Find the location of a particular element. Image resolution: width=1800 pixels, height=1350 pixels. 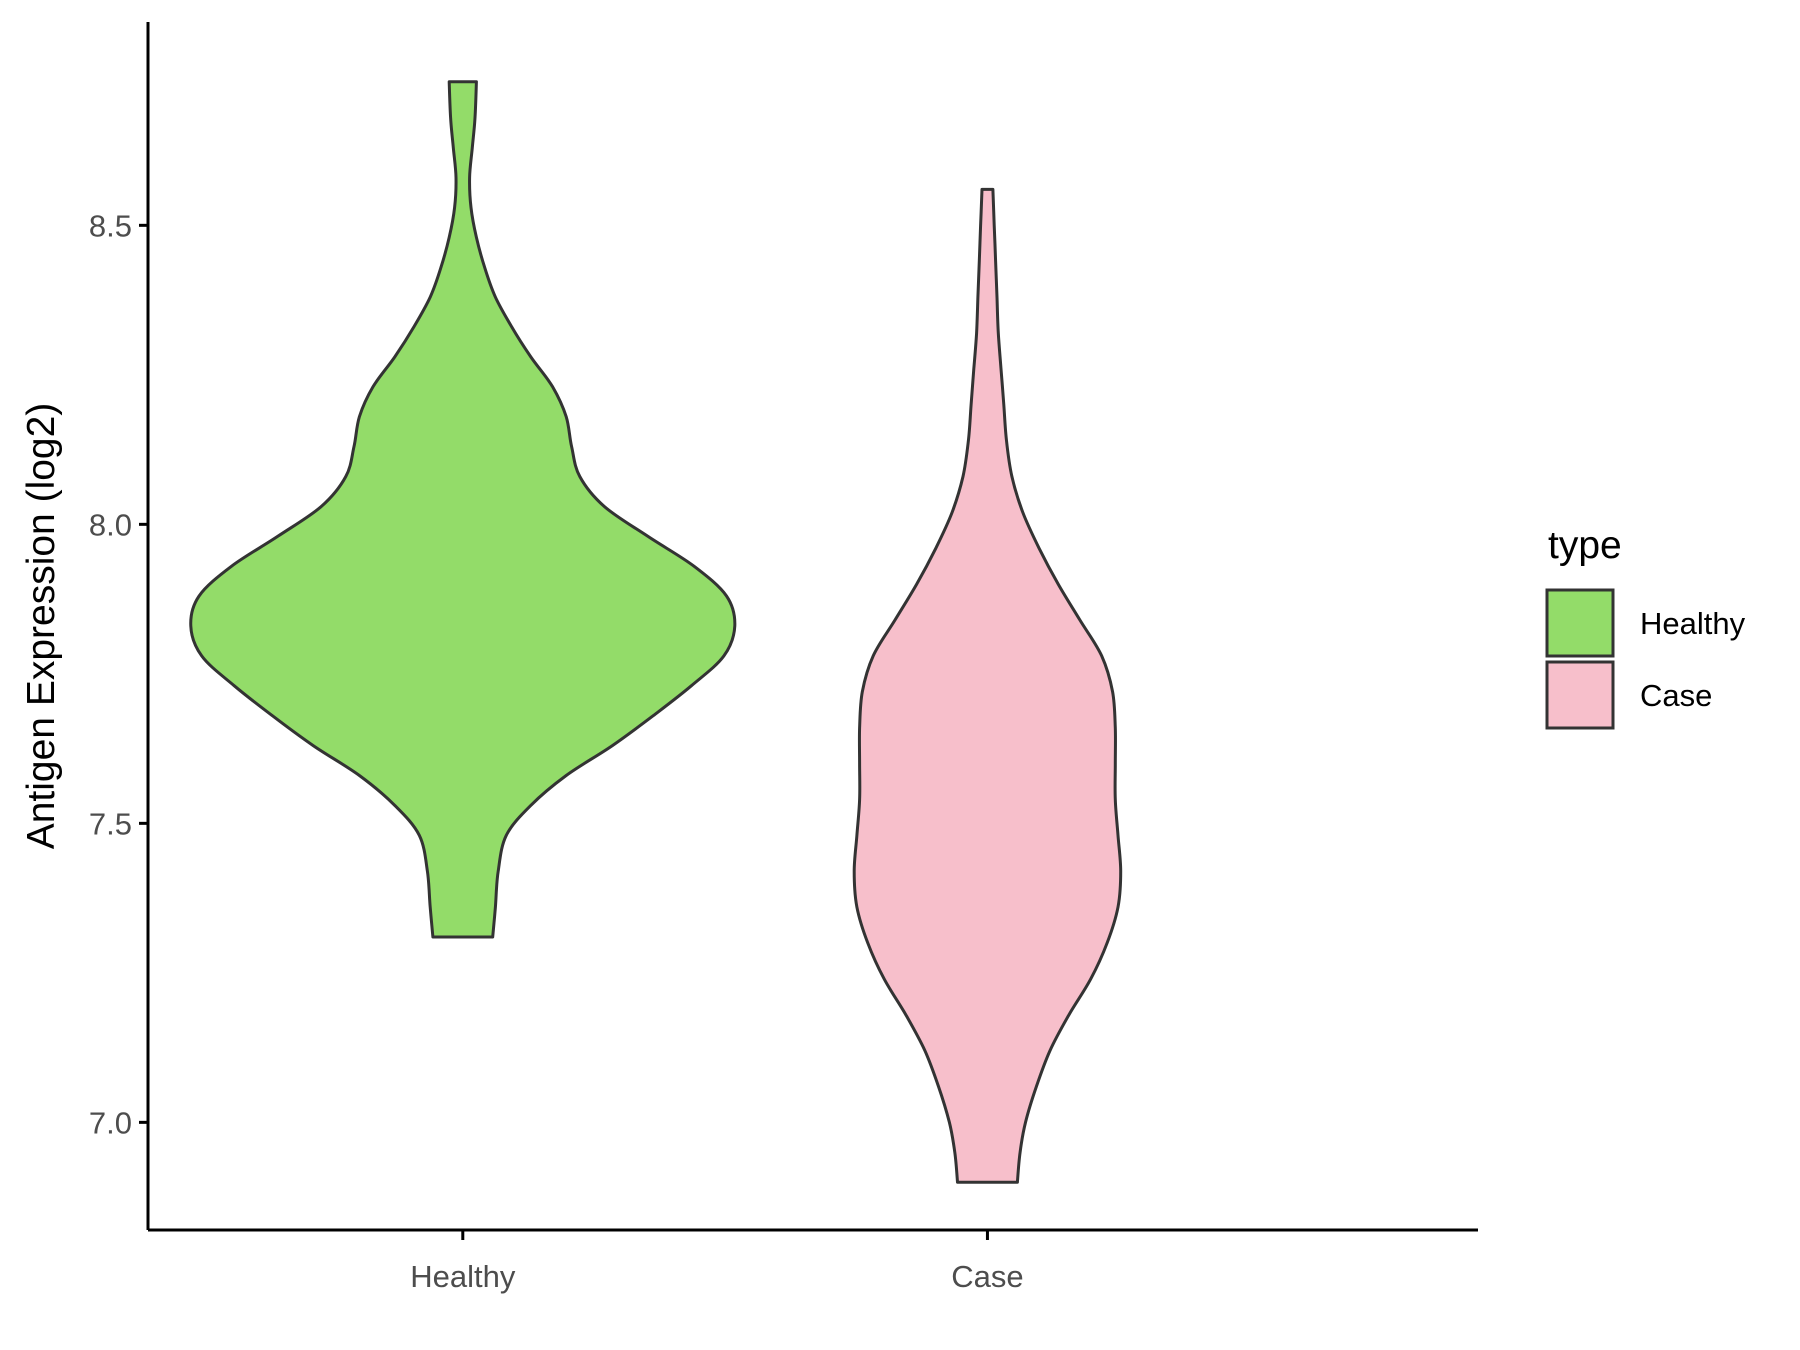

y-tick-label: 8.0 is located at coordinates (110, 524).